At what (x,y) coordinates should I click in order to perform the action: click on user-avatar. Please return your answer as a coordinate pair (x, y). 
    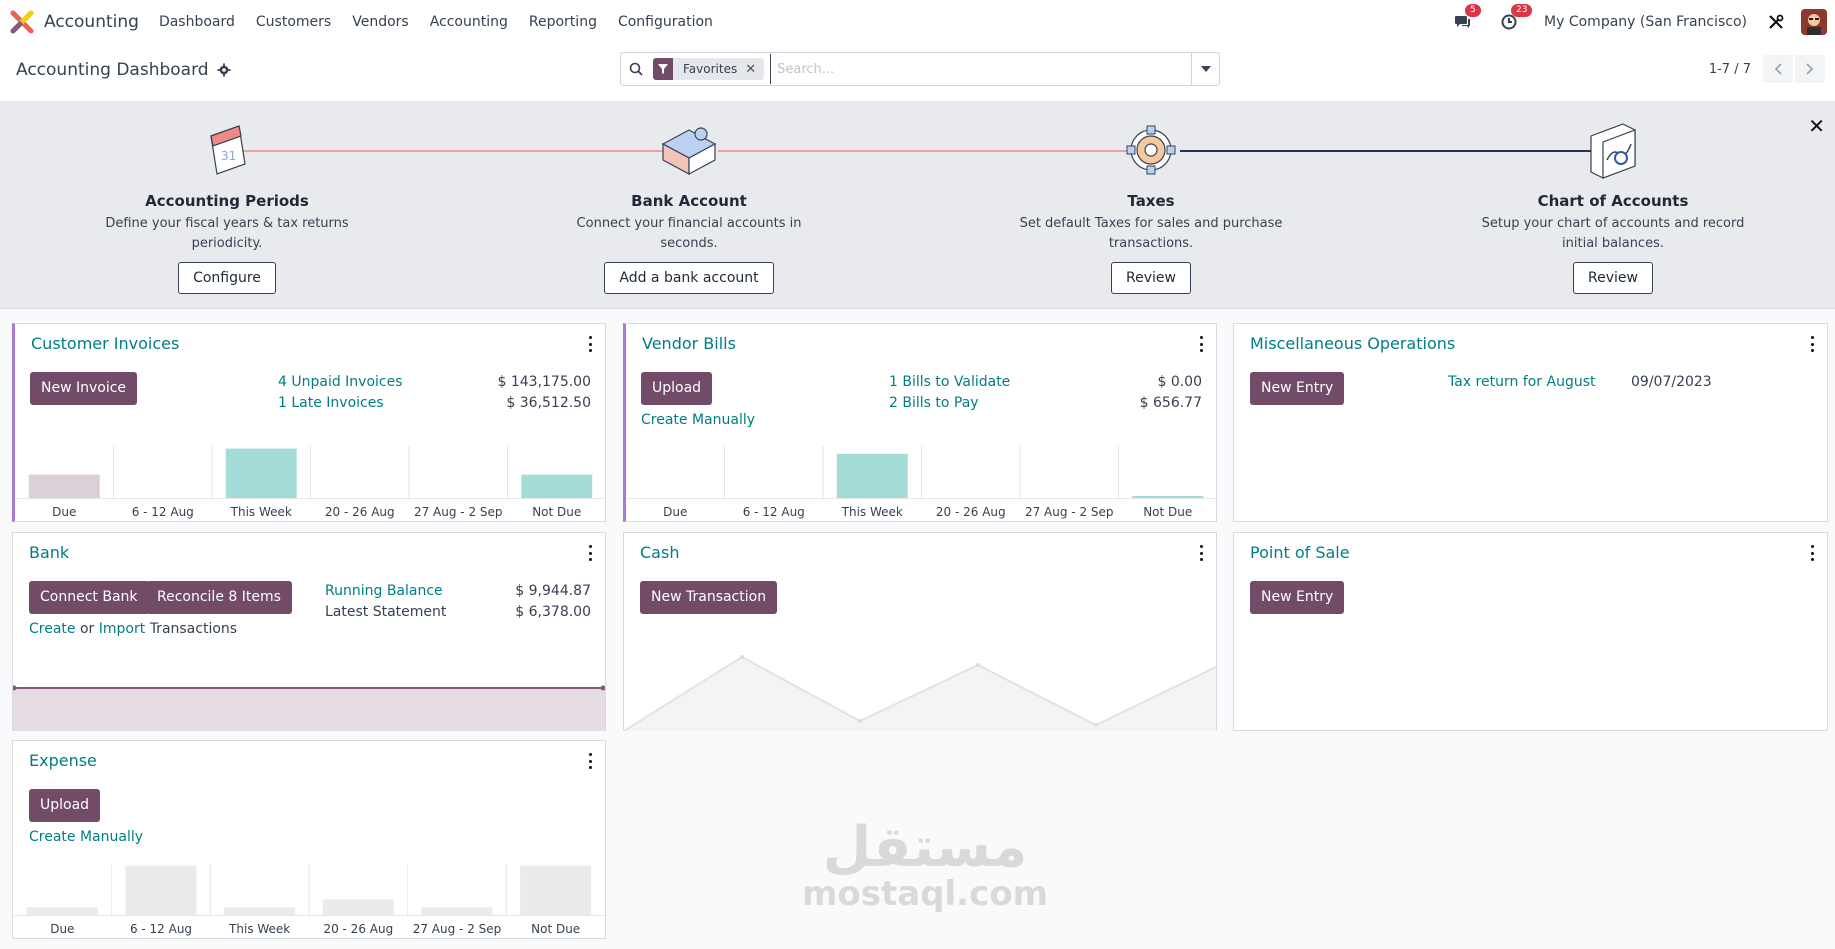
    Looking at the image, I should click on (1814, 22).